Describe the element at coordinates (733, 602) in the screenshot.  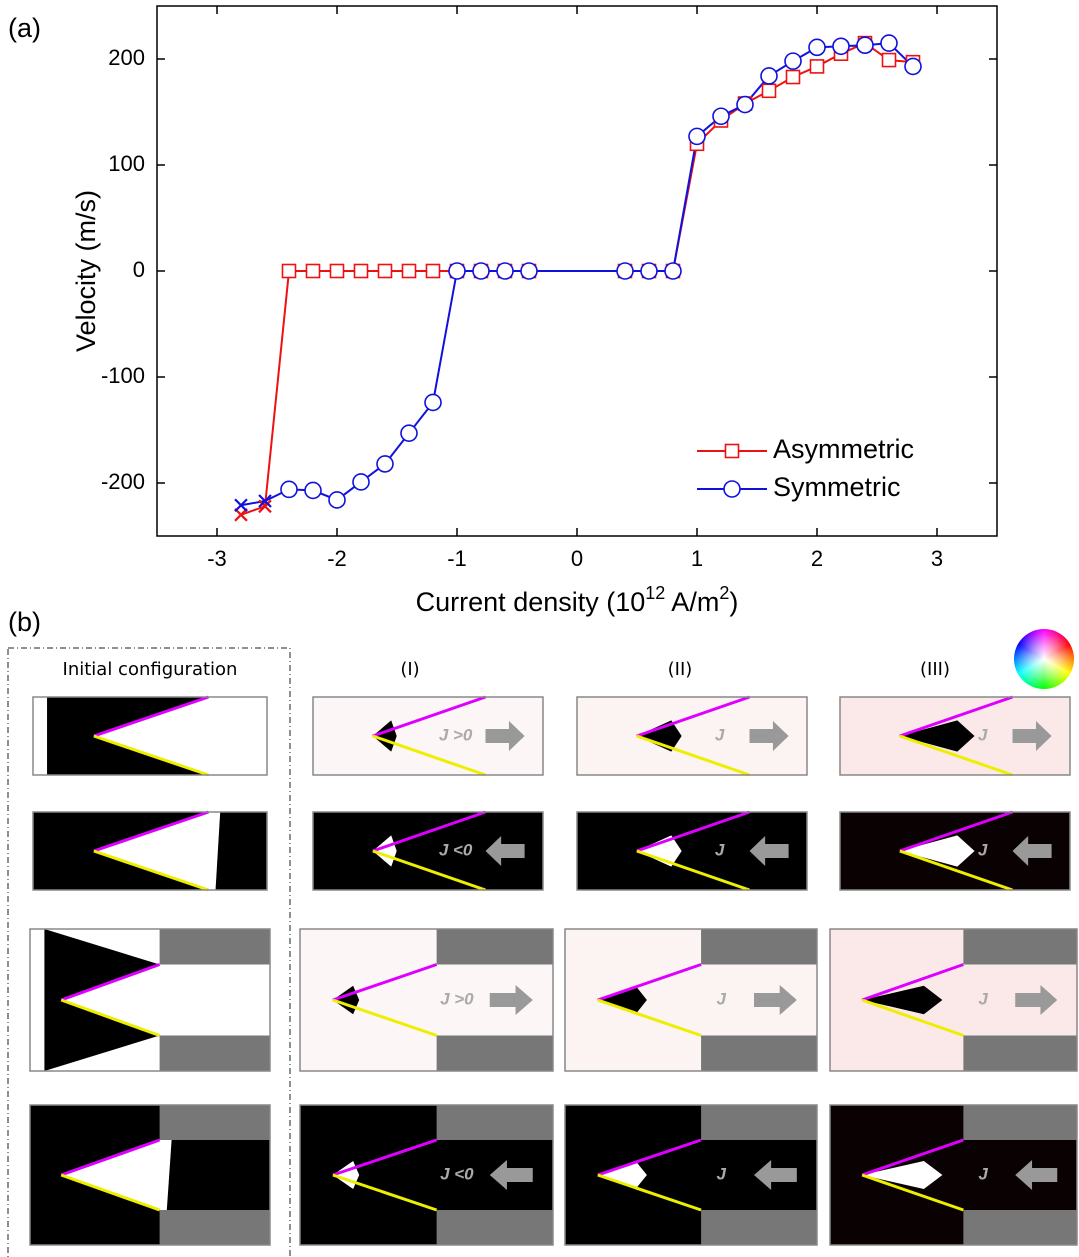
I see `x-axis-label-part: )` at that location.